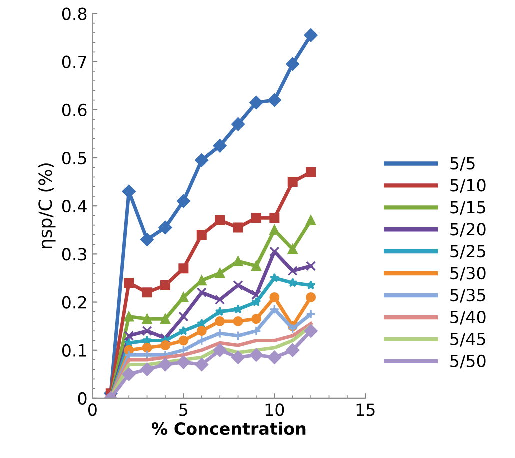 The width and height of the screenshot is (515, 458). What do you see at coordinates (275, 410) in the screenshot?
I see `x-tick-label: 10` at bounding box center [275, 410].